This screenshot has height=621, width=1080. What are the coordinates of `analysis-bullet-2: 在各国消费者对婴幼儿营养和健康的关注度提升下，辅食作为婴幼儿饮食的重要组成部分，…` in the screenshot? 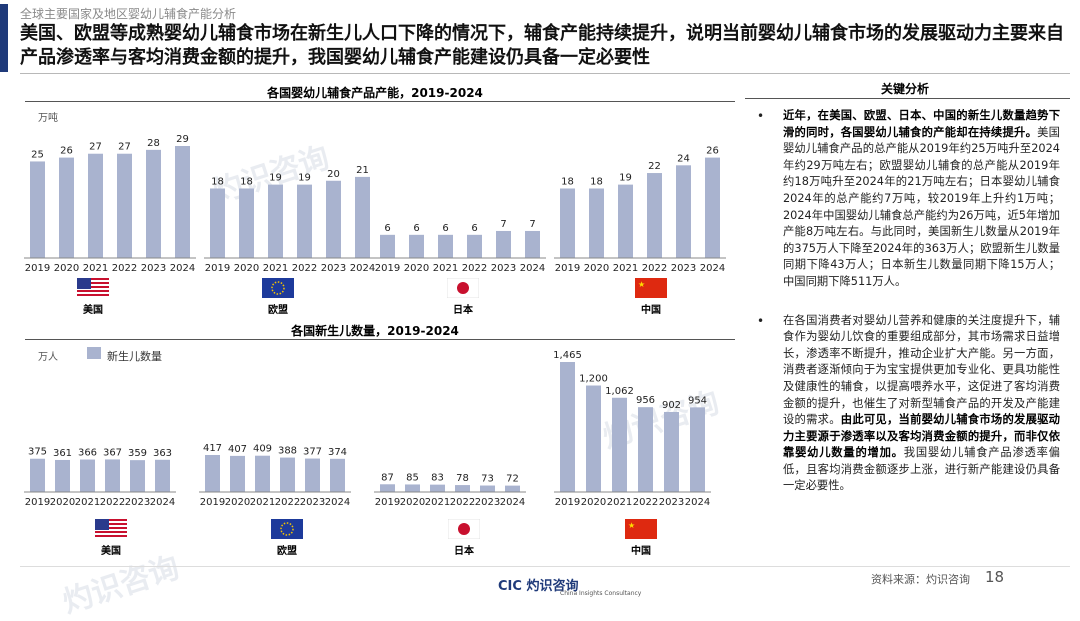 It's located at (908, 404).